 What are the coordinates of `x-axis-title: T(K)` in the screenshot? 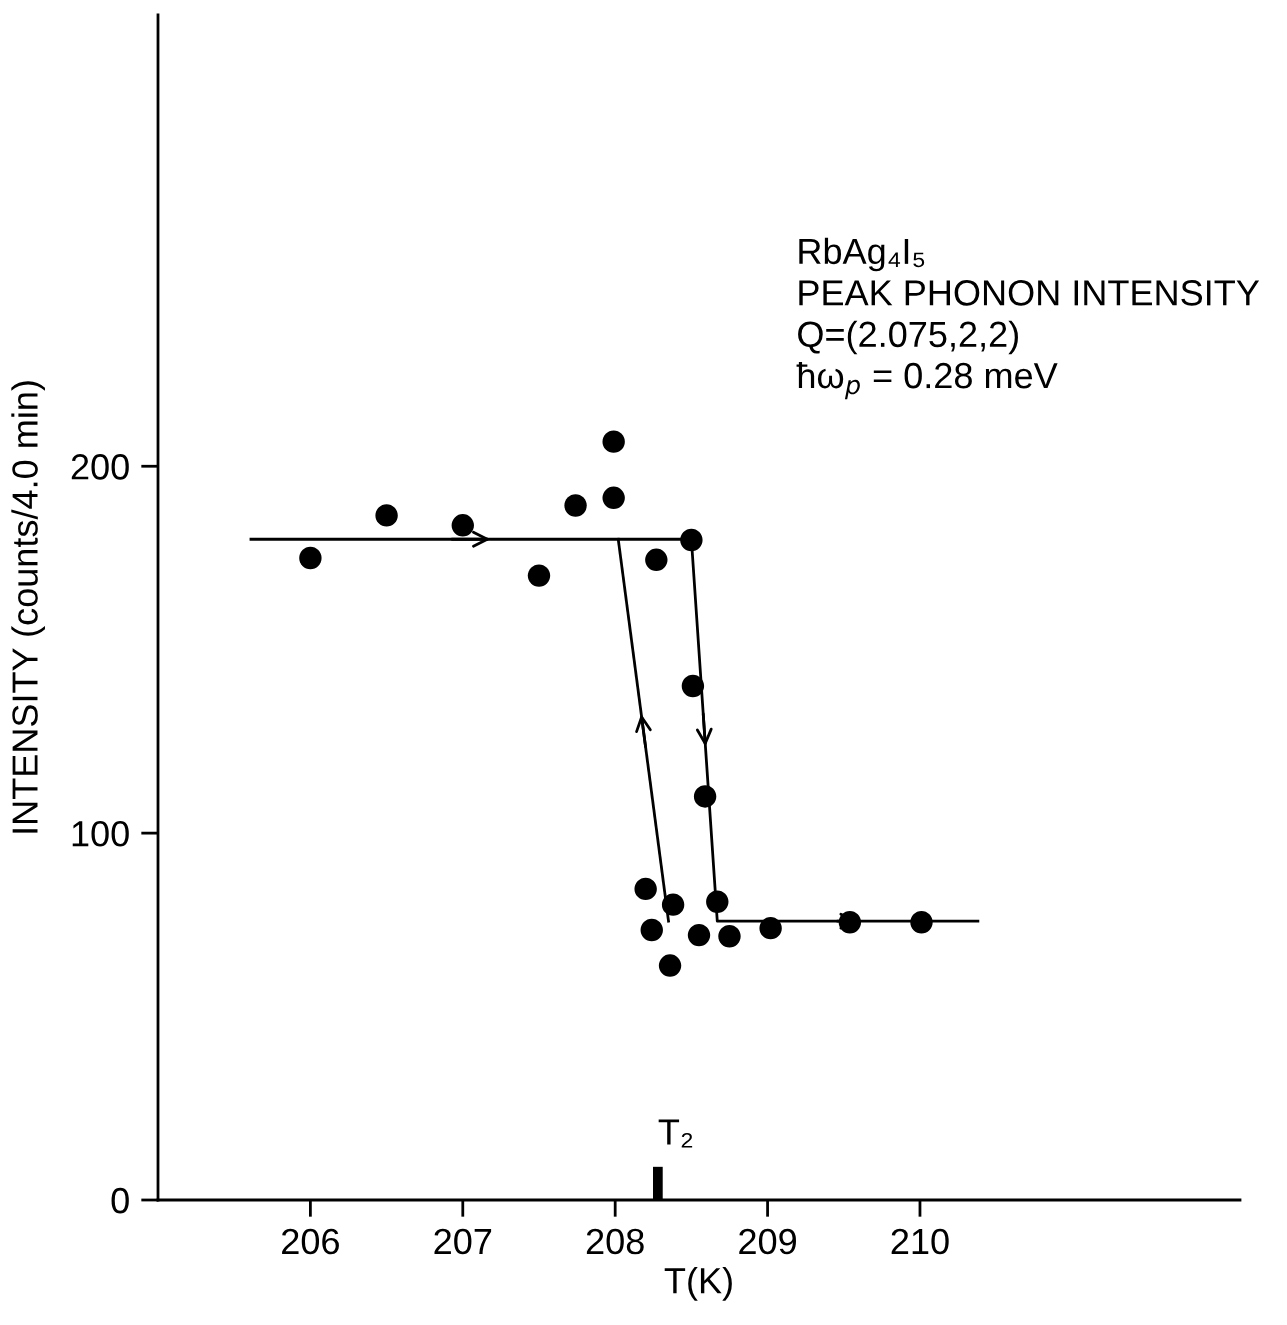 It's located at (698, 1284).